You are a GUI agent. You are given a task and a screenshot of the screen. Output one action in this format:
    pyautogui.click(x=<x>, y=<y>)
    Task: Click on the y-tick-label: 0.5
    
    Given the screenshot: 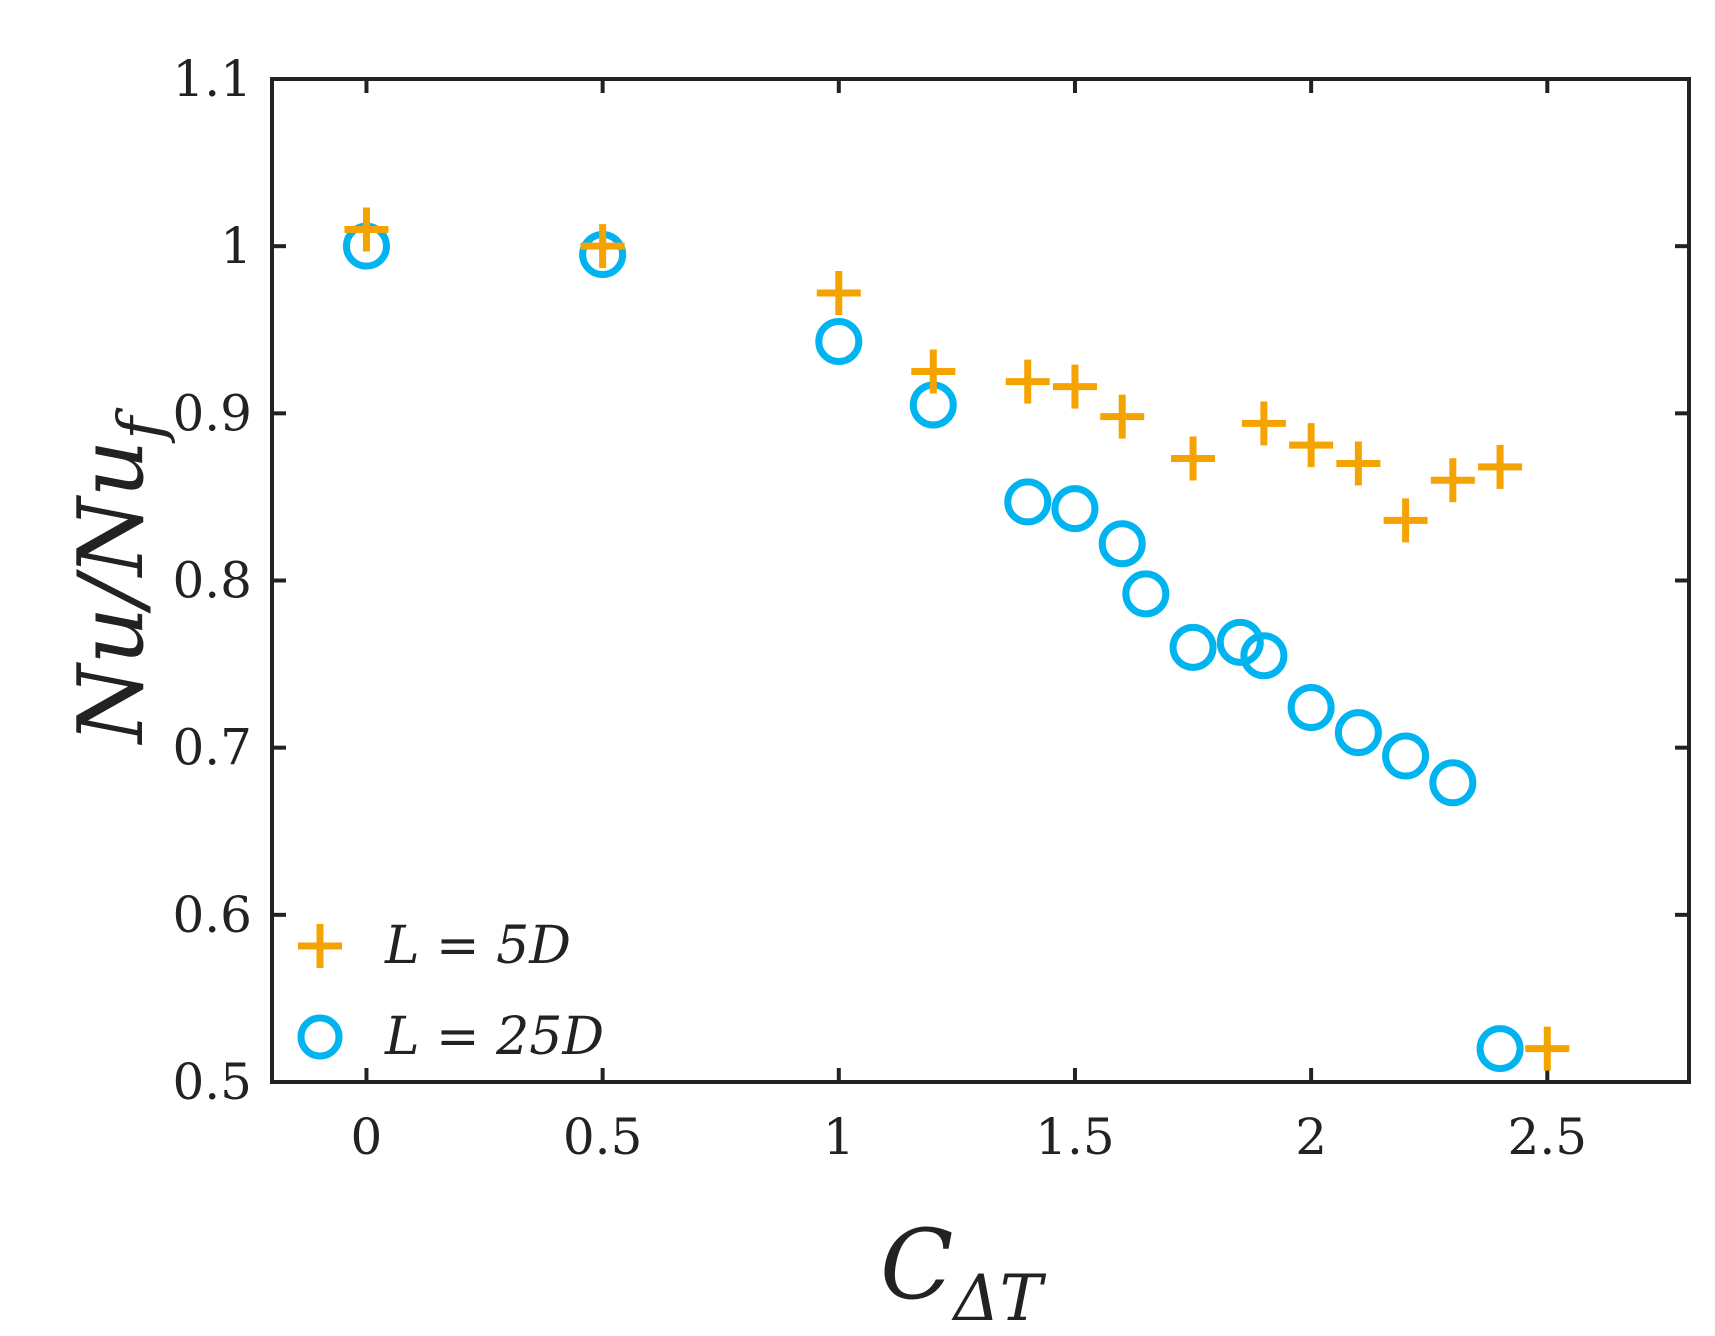 What is the action you would take?
    pyautogui.click(x=212, y=1082)
    